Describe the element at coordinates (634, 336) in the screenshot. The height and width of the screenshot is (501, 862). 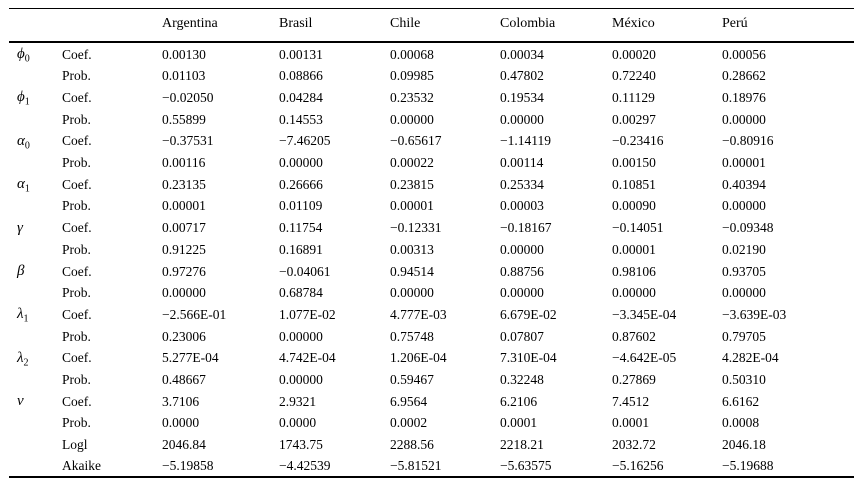
I see `value-cell: 0.87602` at that location.